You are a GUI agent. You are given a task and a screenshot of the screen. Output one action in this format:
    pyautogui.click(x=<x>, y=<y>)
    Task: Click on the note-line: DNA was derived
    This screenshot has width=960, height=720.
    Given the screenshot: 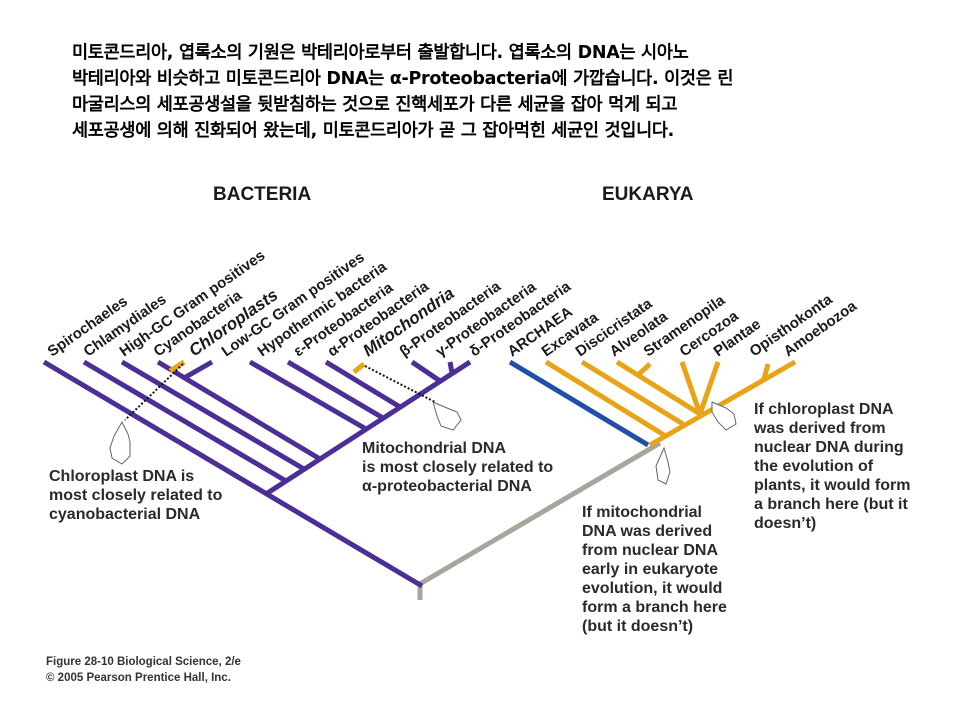 What is the action you would take?
    pyautogui.click(x=647, y=531)
    